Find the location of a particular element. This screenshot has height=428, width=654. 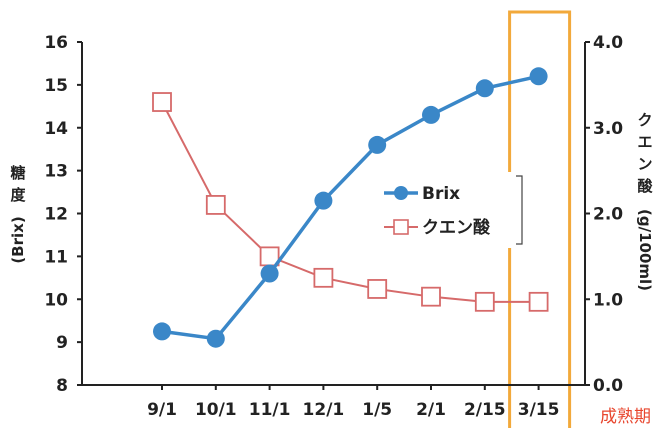

y-left-tick-label: 13 is located at coordinates (56, 172).